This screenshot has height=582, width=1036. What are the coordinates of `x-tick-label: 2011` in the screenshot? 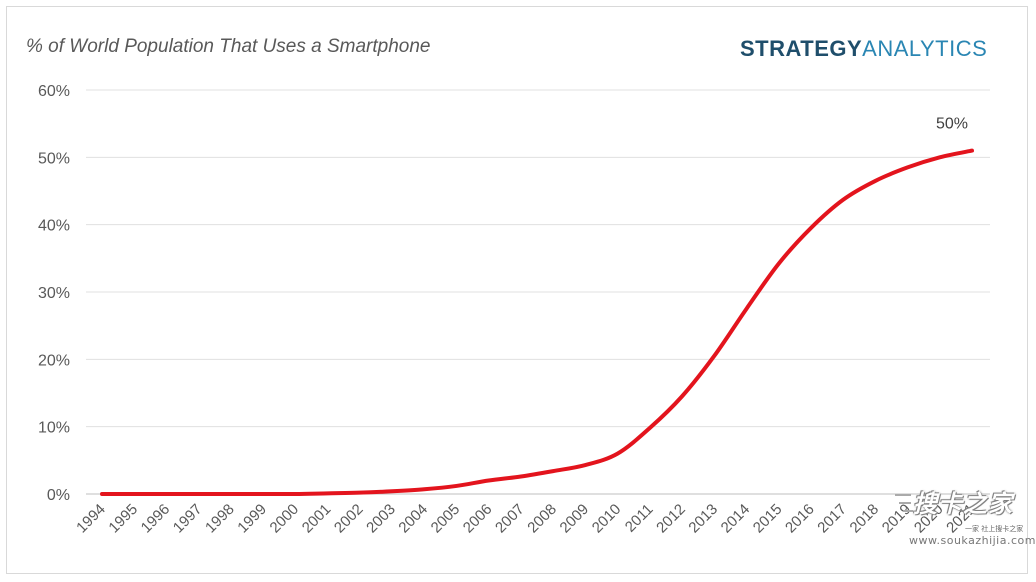 It's located at (639, 518).